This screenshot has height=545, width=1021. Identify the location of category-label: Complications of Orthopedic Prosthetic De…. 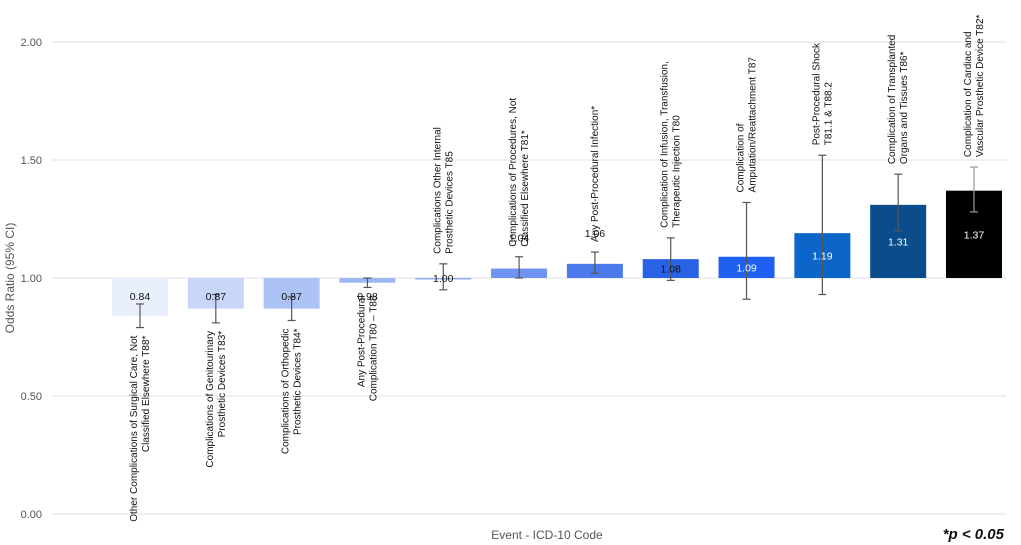
(292, 391).